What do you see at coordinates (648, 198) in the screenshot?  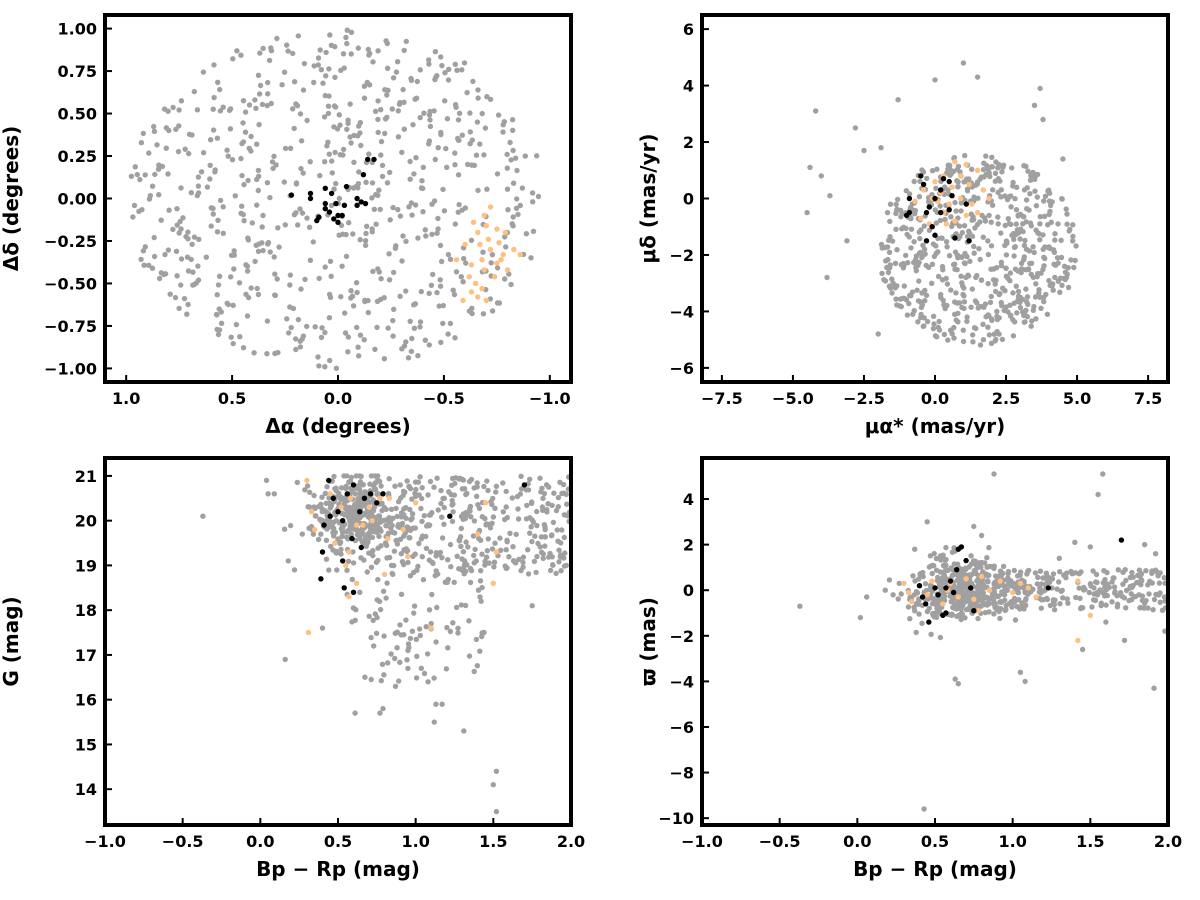 I see `y-axis-label: μδ (mas/yr)` at bounding box center [648, 198].